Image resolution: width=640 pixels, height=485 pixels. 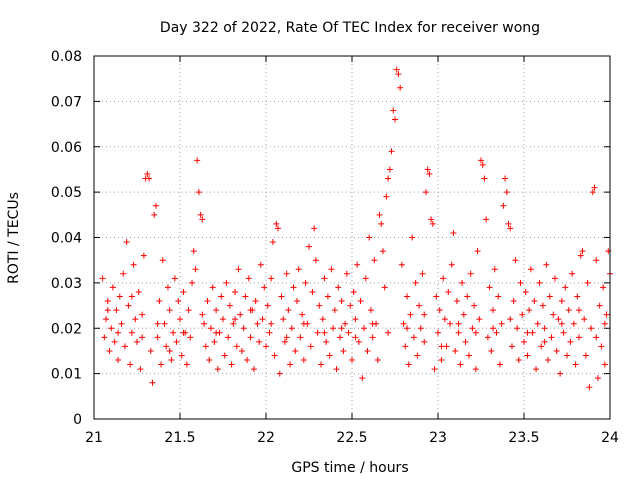 I want to click on y-tick-label: 0.04, so click(x=66, y=239).